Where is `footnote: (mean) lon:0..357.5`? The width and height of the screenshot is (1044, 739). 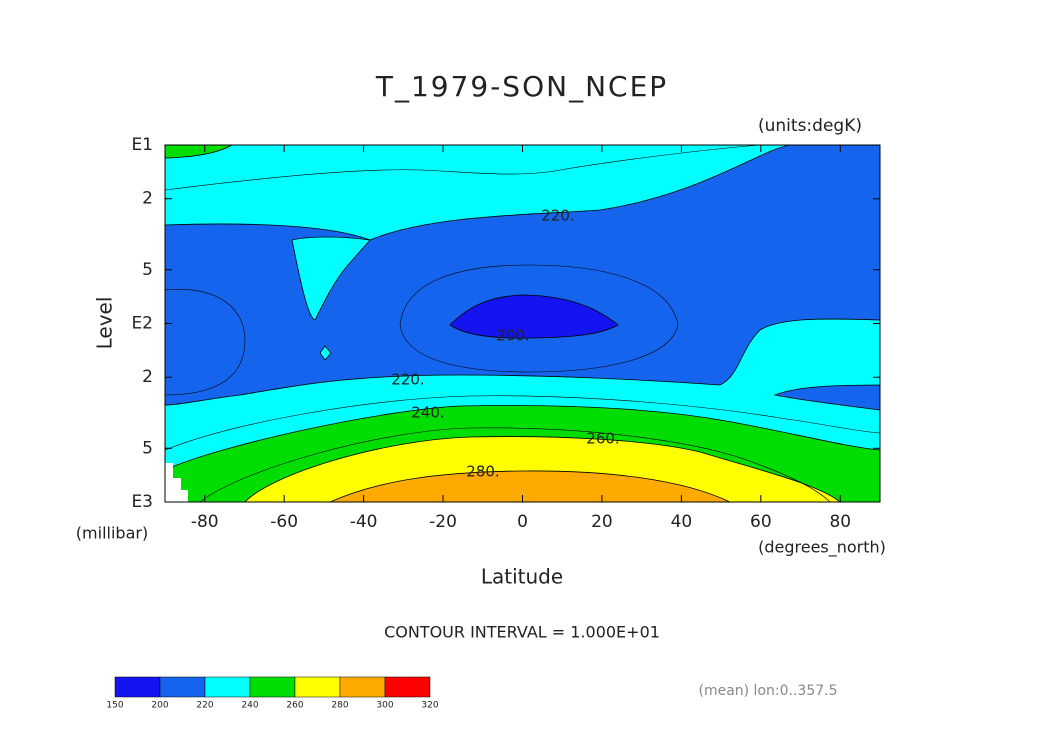 footnote: (mean) lon:0..357.5 is located at coordinates (767, 691).